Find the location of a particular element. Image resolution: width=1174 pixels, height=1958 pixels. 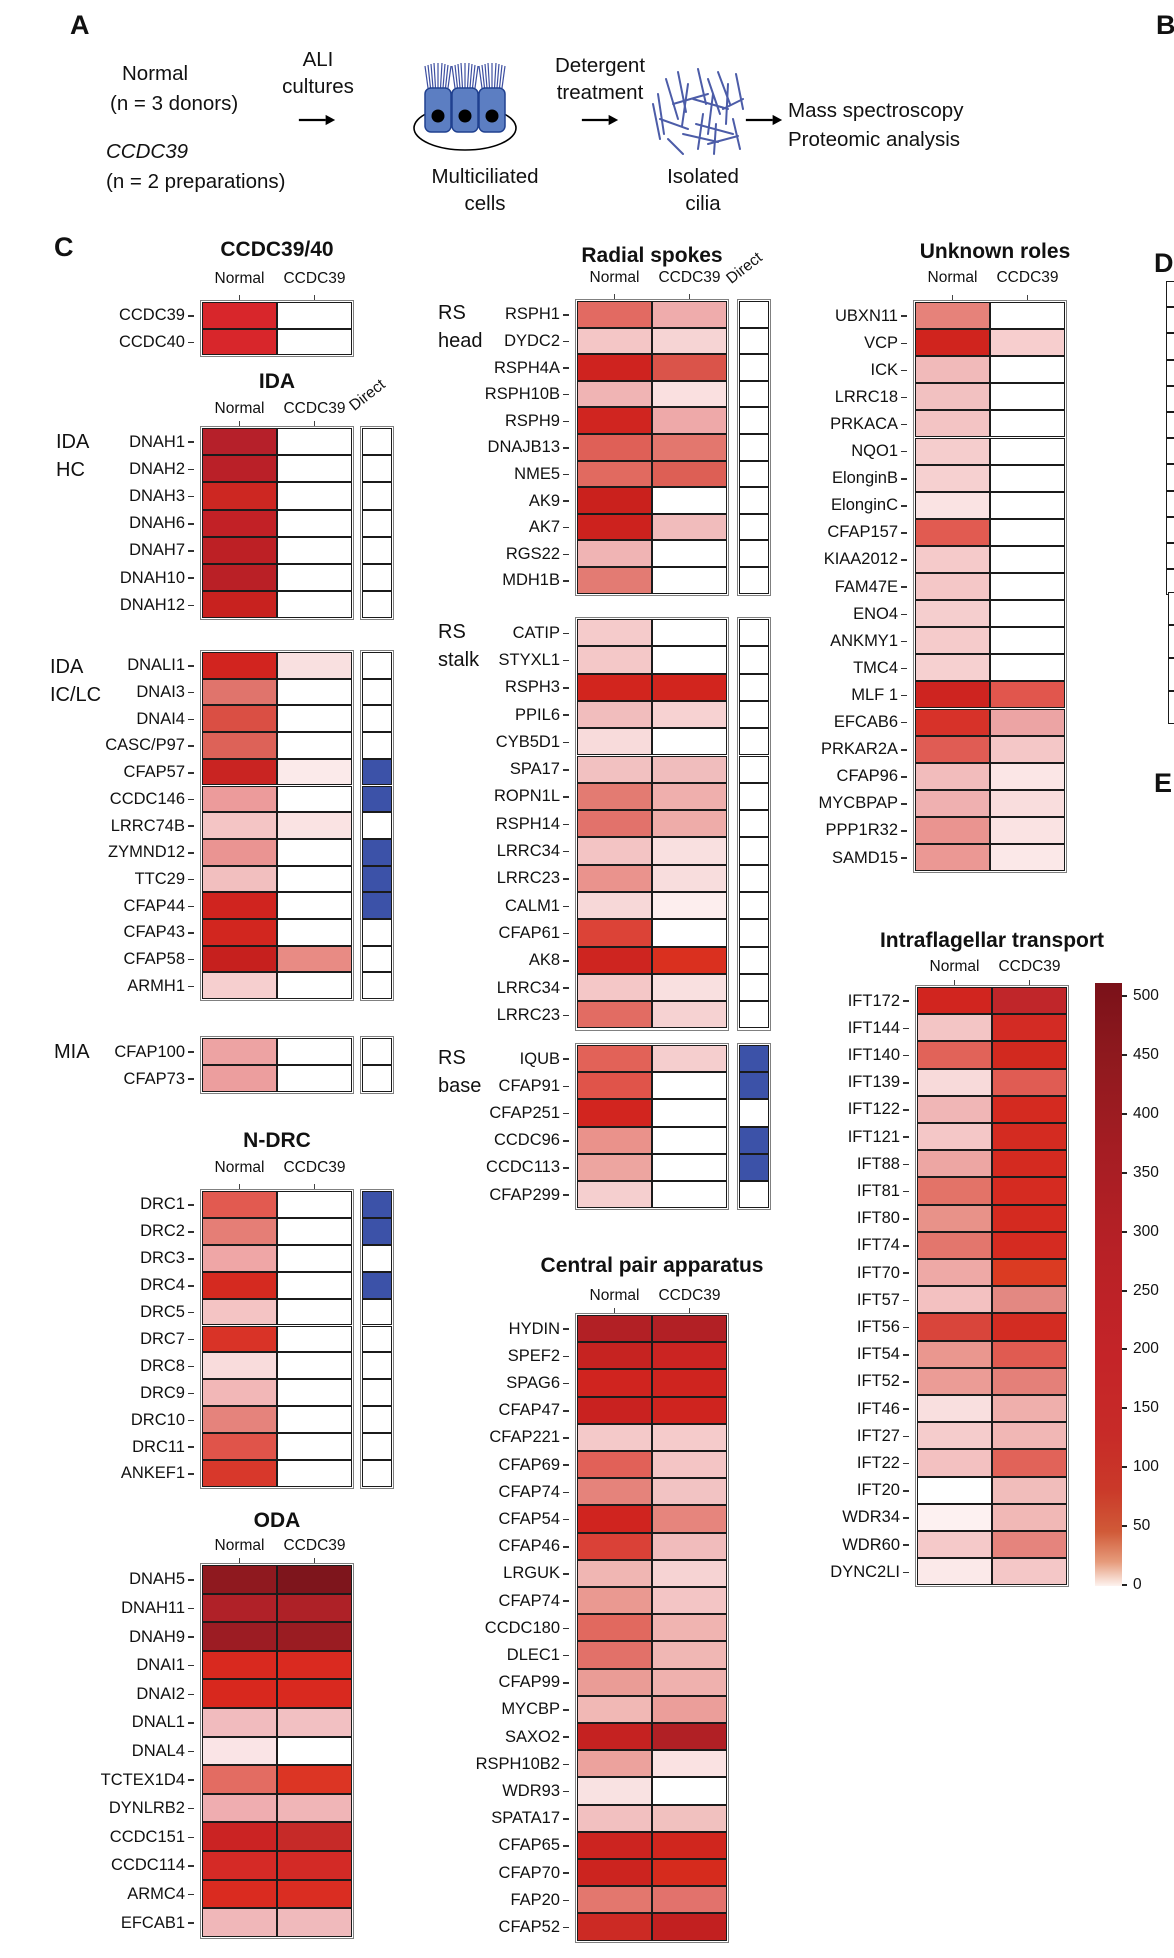

mia-CFAP73-ccdc39 is located at coordinates (314, 1078).